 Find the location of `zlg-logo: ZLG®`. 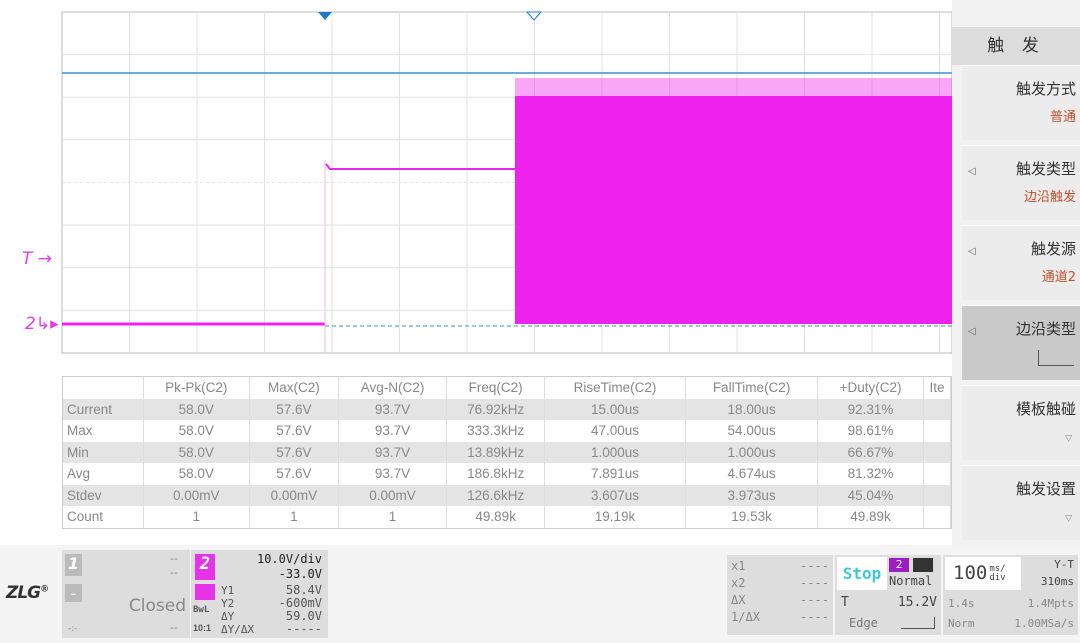

zlg-logo: ZLG® is located at coordinates (27, 593).